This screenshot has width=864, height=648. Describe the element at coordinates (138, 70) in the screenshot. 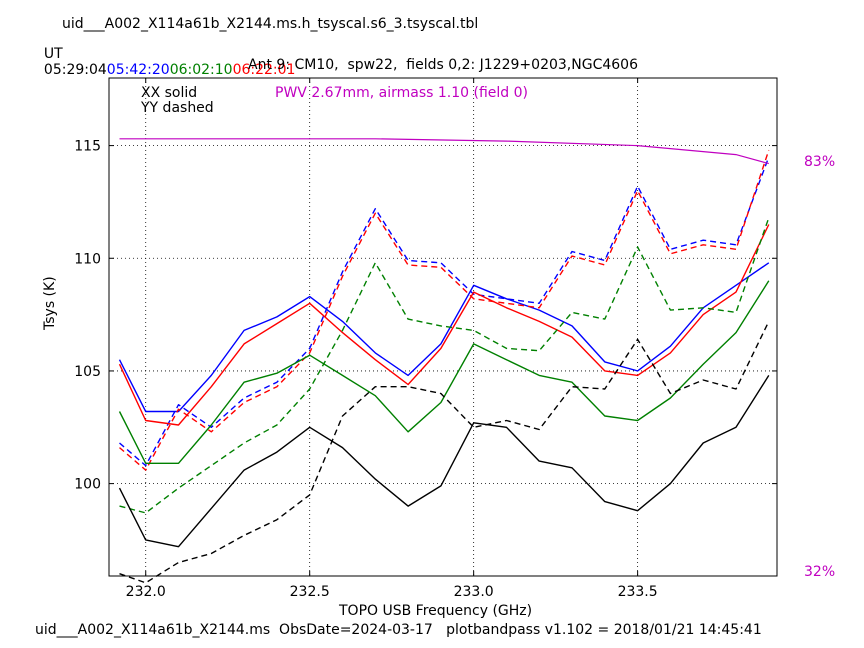

I see `ut-time-blue: 05:42:20` at that location.